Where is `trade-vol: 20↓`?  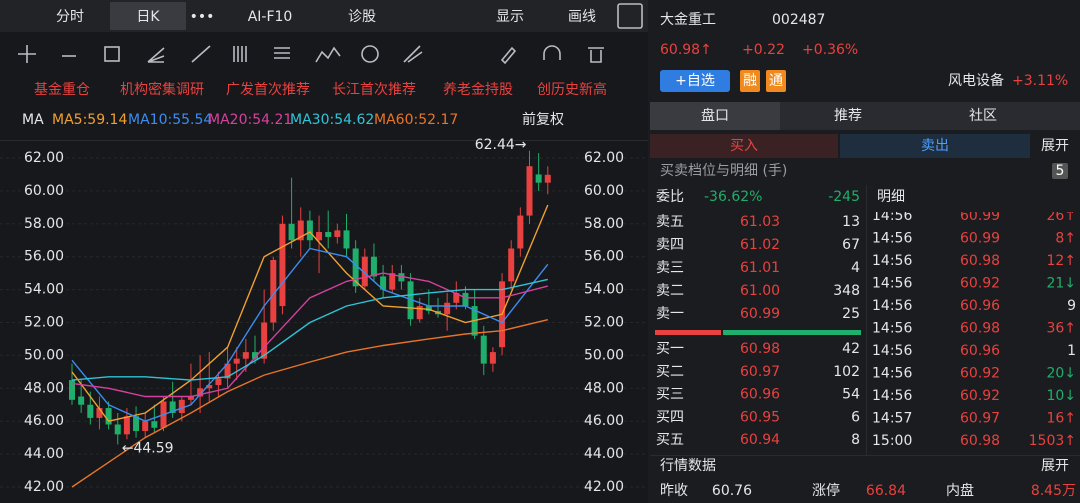 trade-vol: 20↓ is located at coordinates (1061, 374).